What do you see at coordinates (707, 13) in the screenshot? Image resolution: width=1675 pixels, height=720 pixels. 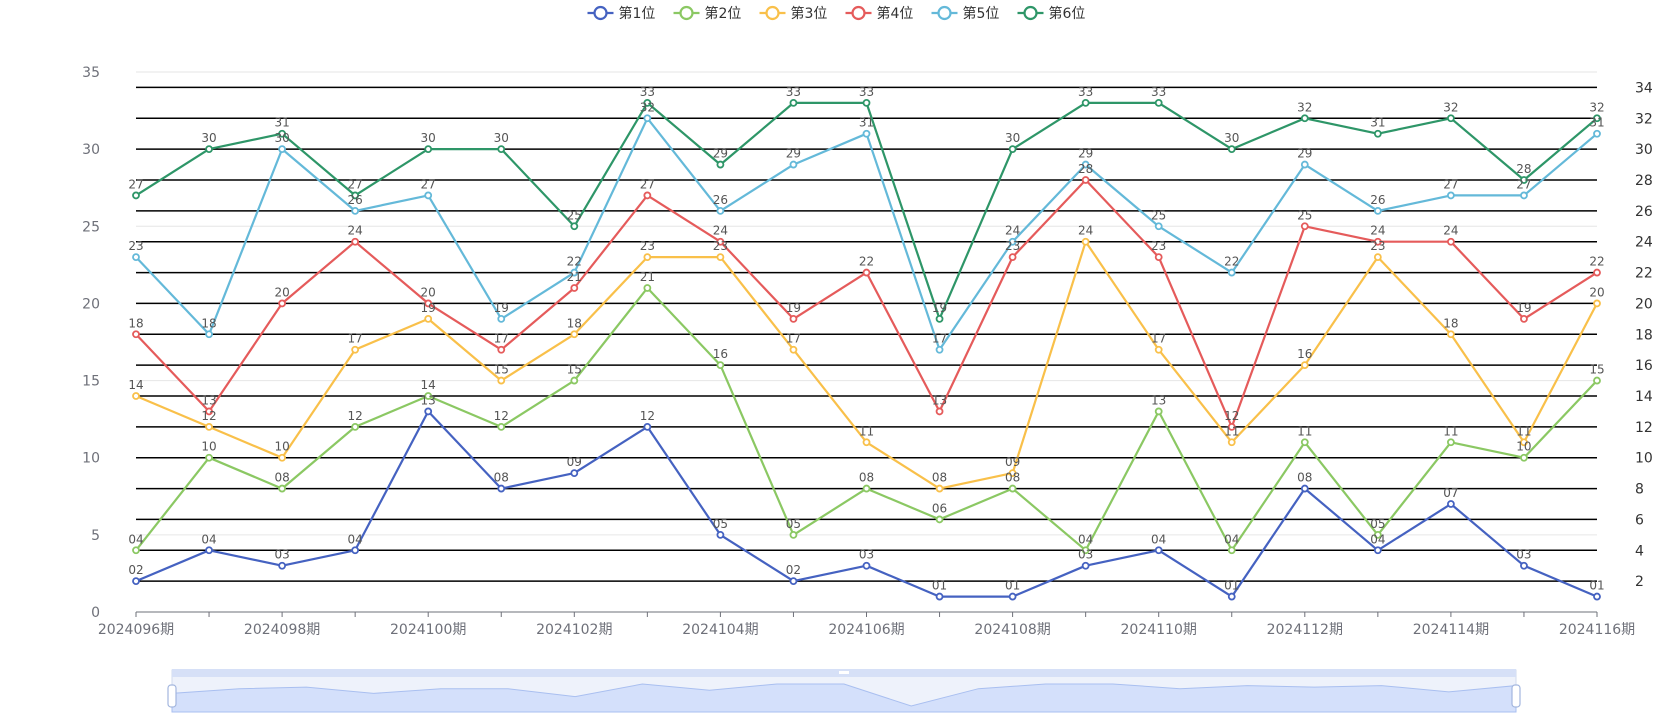 I see `legend-item-2: 第2位` at bounding box center [707, 13].